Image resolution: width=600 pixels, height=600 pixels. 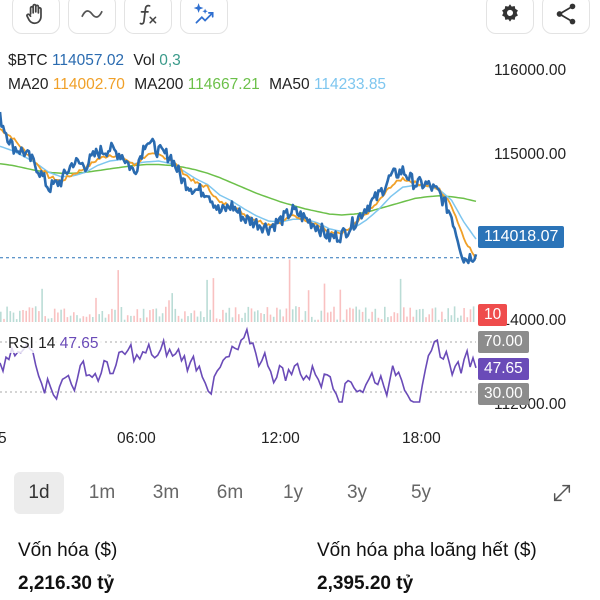 I want to click on ma200-line, so click(x=238, y=189).